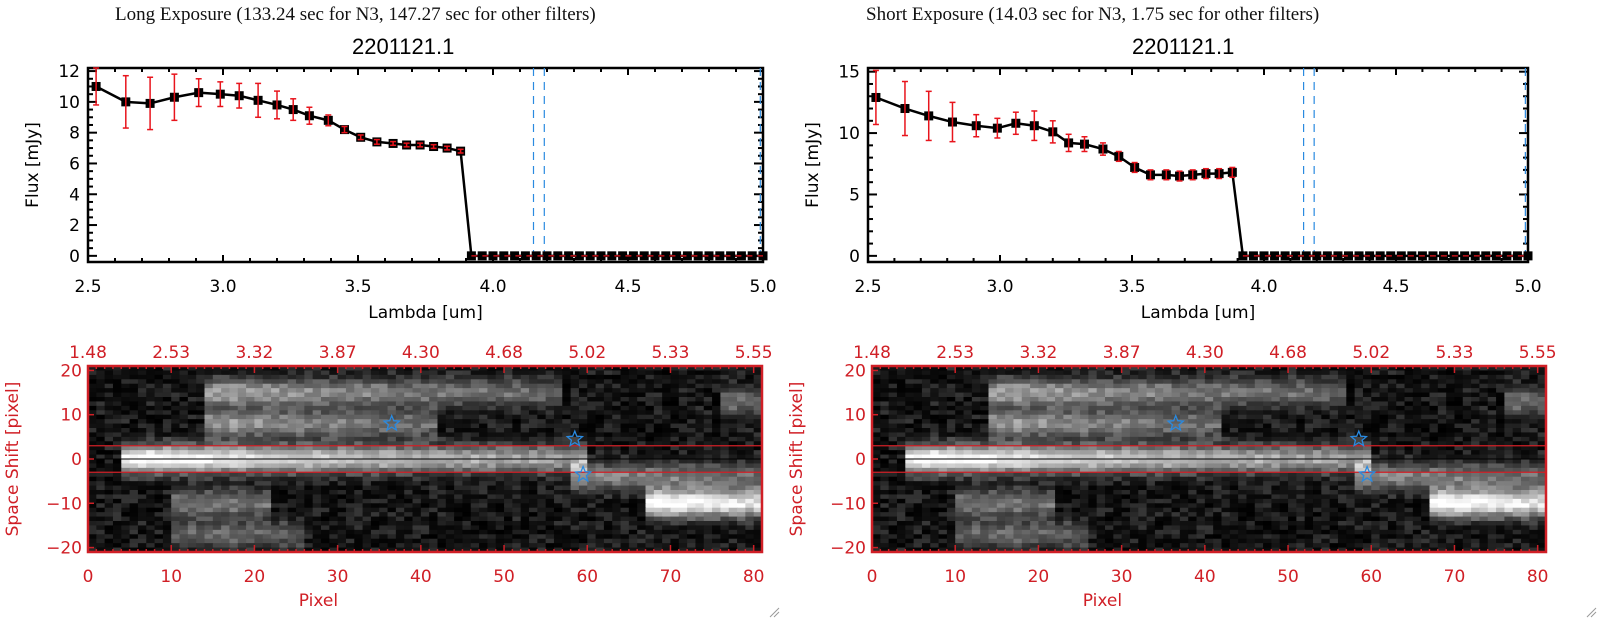 The height and width of the screenshot is (630, 1600). I want to click on x-tick-label: 70, so click(1455, 577).